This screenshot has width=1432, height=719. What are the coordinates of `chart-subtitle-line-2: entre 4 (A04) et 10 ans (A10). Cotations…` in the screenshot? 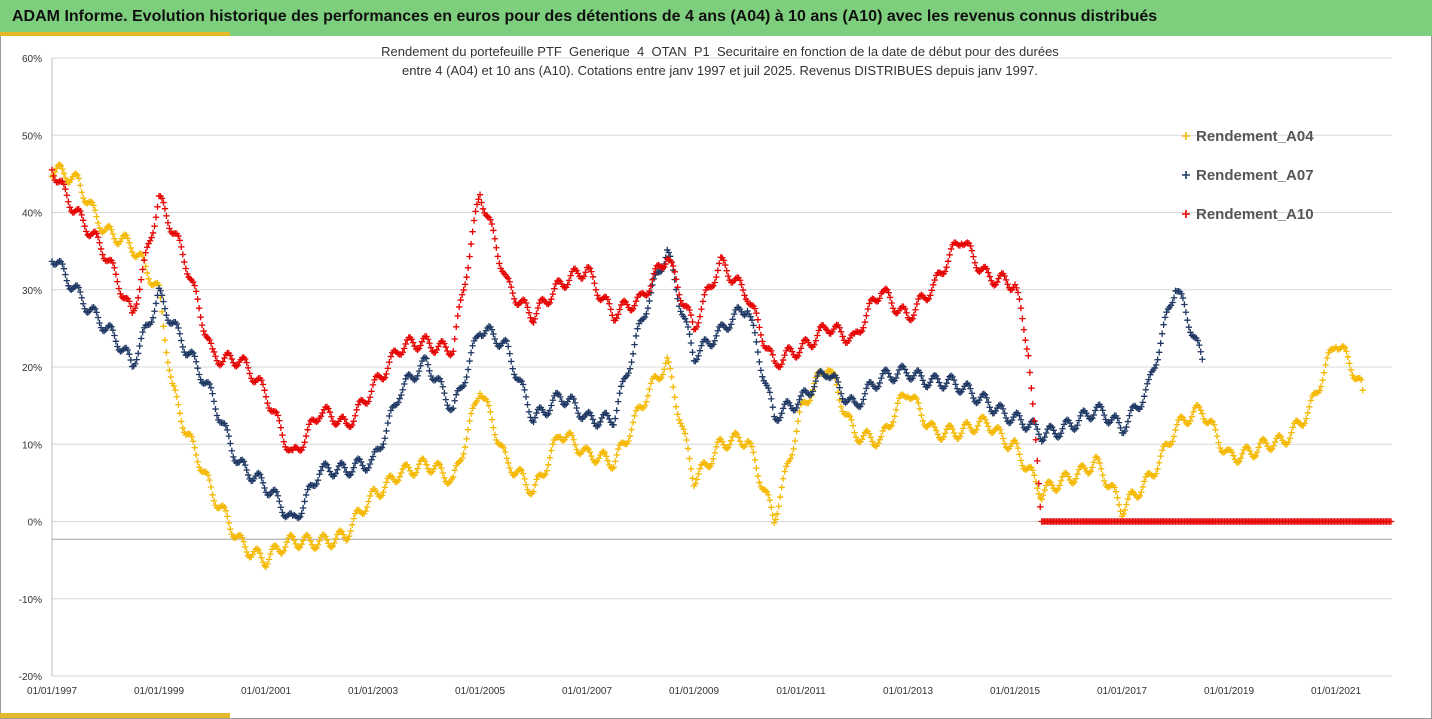 It's located at (720, 70).